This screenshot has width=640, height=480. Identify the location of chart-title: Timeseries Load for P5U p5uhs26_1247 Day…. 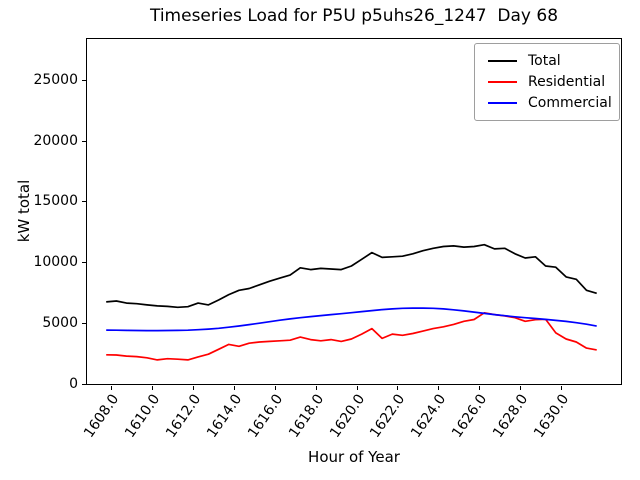
(354, 16).